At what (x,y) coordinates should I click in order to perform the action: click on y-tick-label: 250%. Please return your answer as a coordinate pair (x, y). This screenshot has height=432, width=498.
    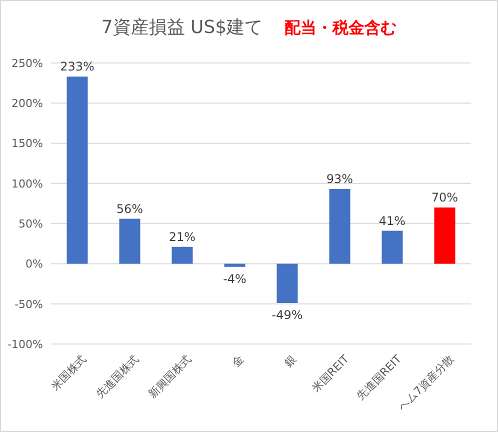
    Looking at the image, I should click on (27, 63).